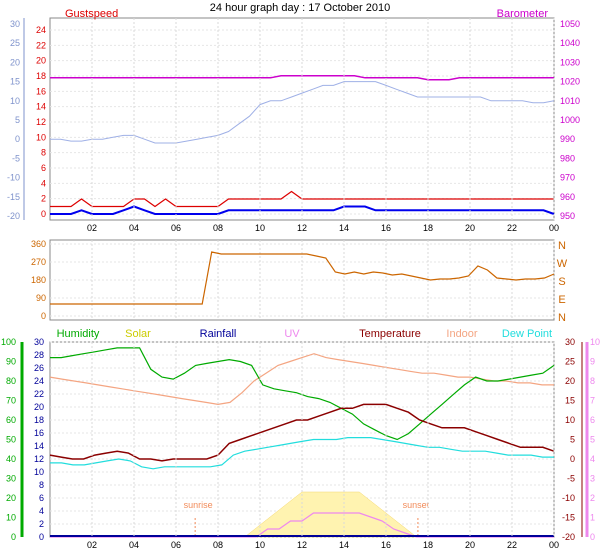  Describe the element at coordinates (292, 334) in the screenshot. I see `legend-item: UV` at that location.